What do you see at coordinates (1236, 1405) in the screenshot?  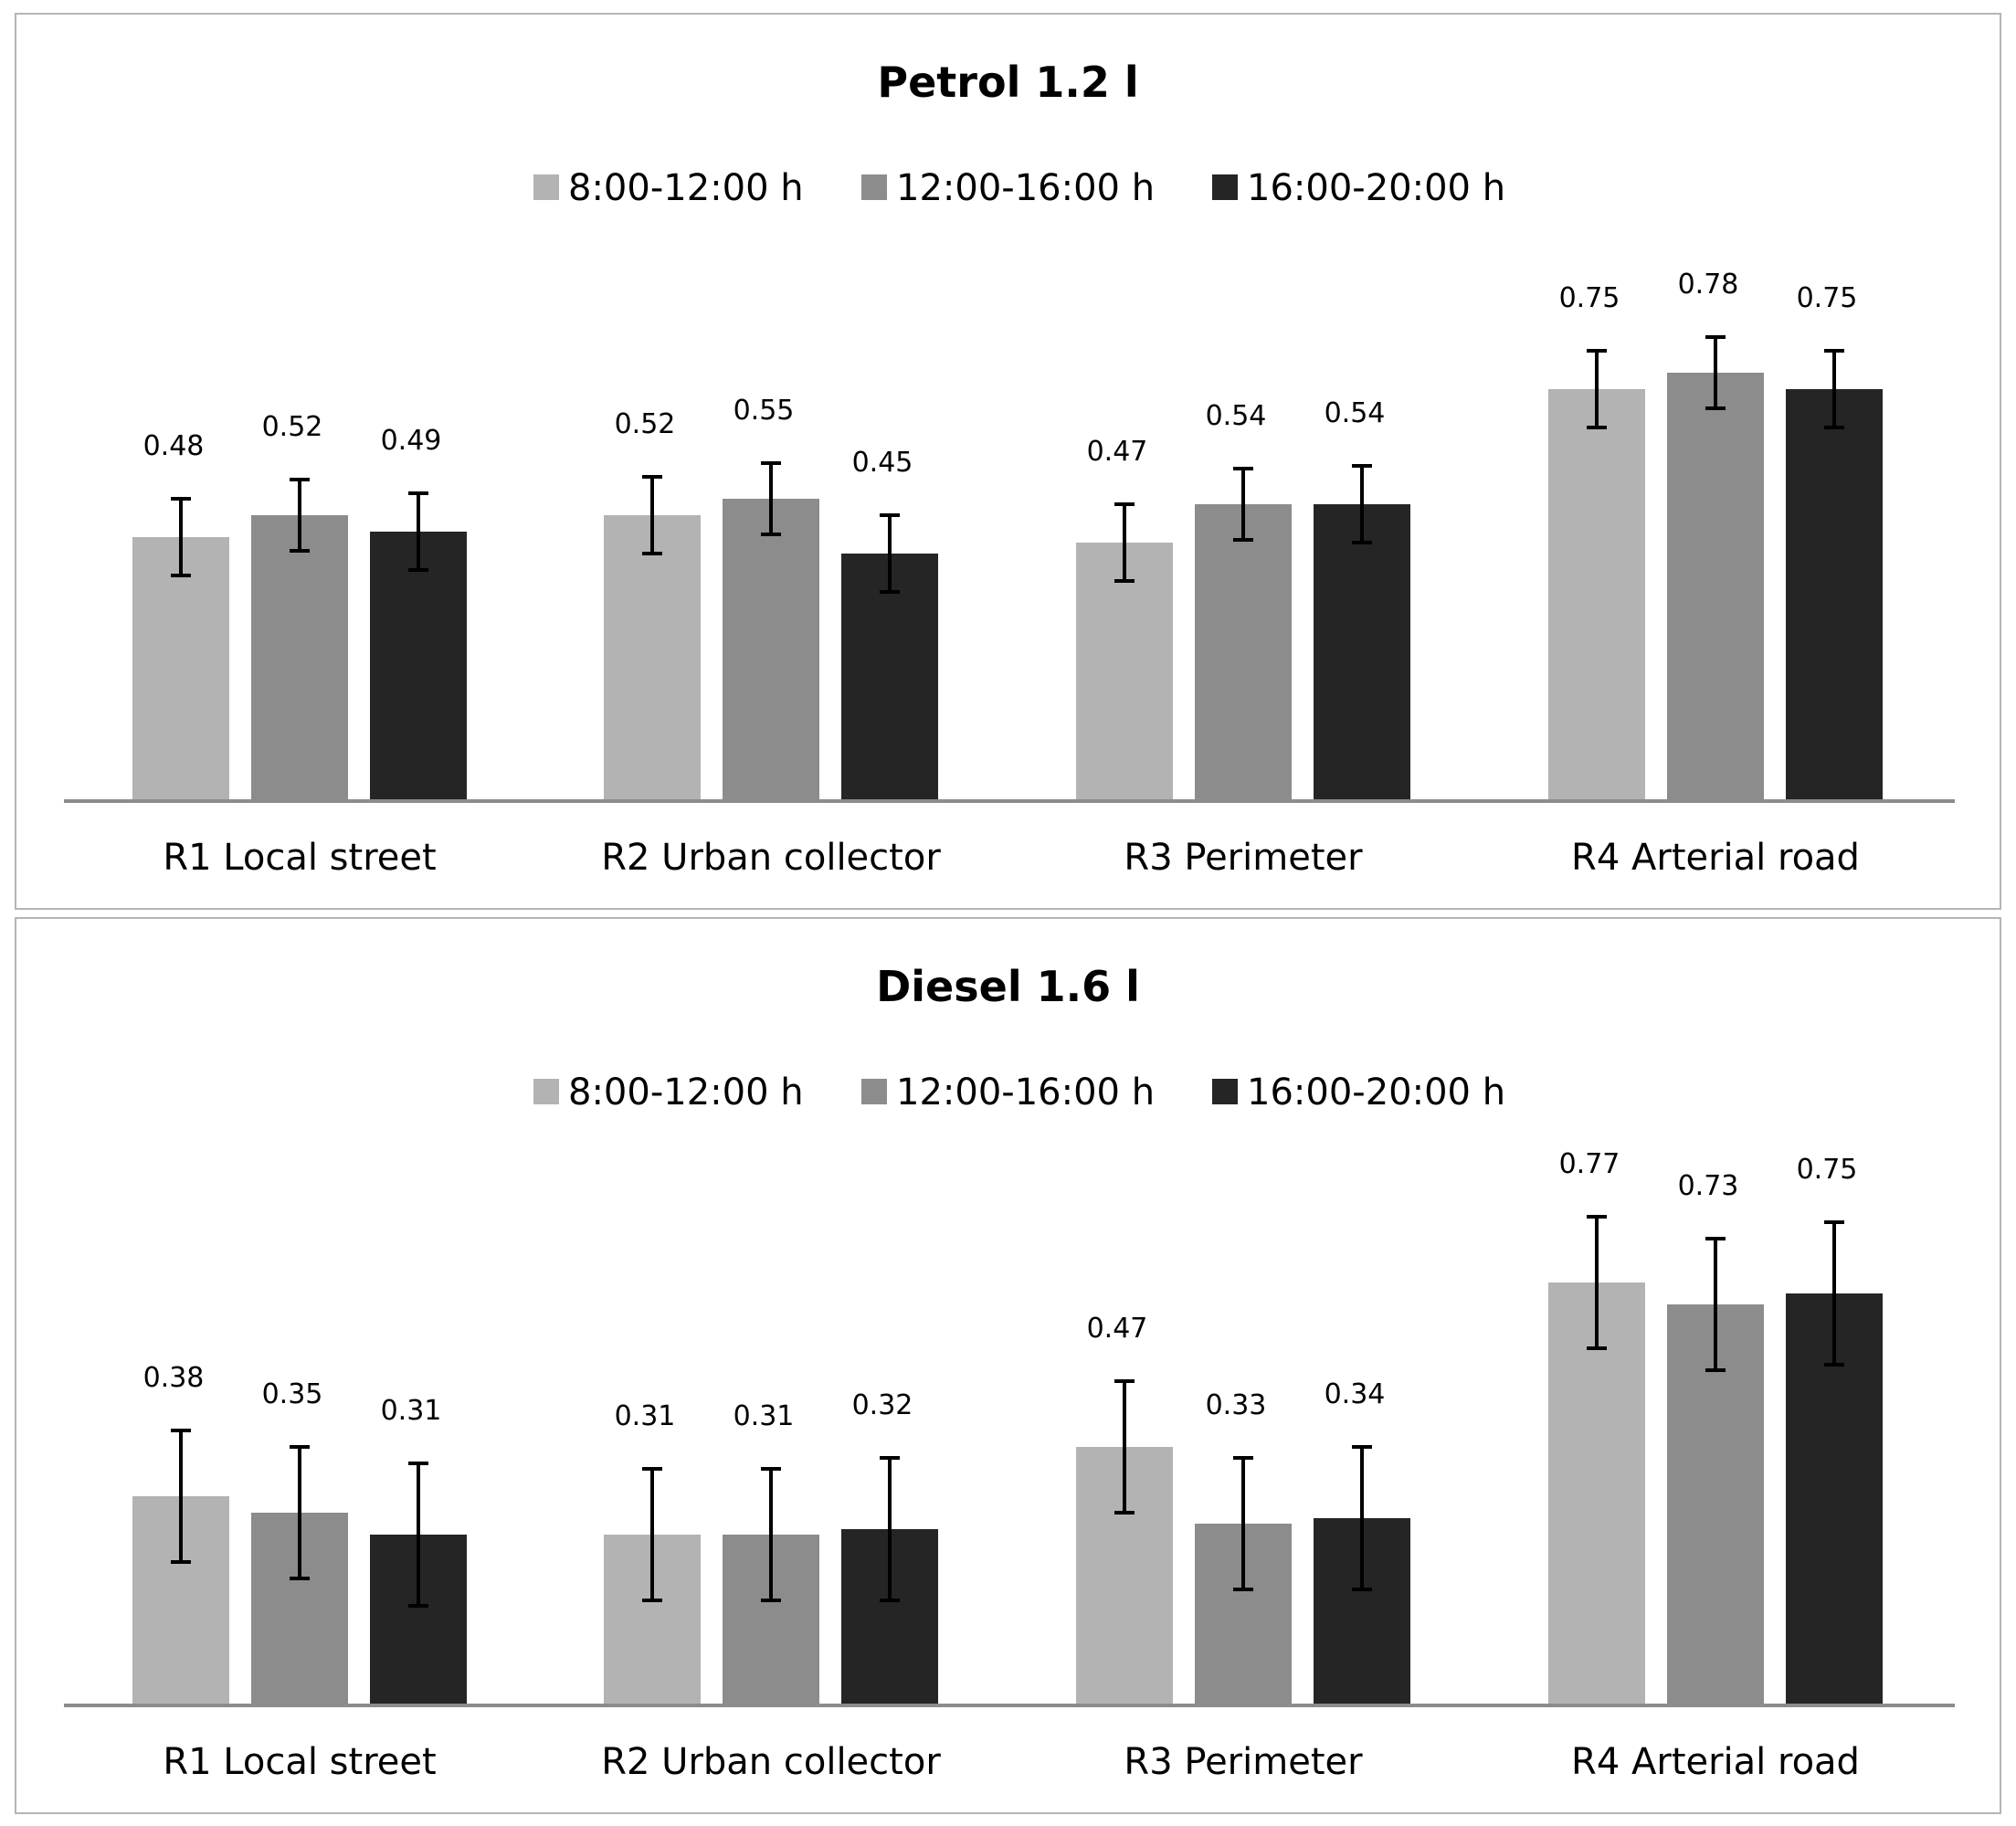 I see `data-label: 0.33` at bounding box center [1236, 1405].